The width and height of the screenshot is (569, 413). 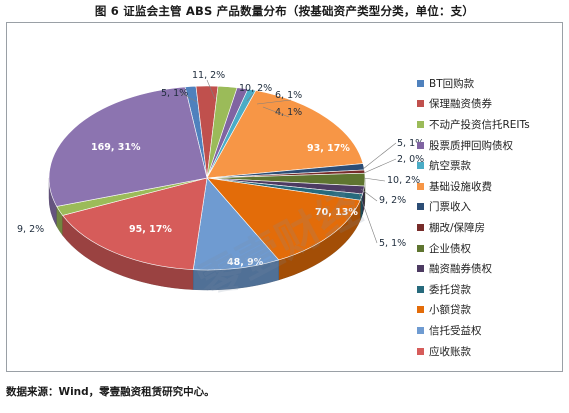 What do you see at coordinates (492, 227) in the screenshot?
I see `legend-item: 棚改/保障房` at bounding box center [492, 227].